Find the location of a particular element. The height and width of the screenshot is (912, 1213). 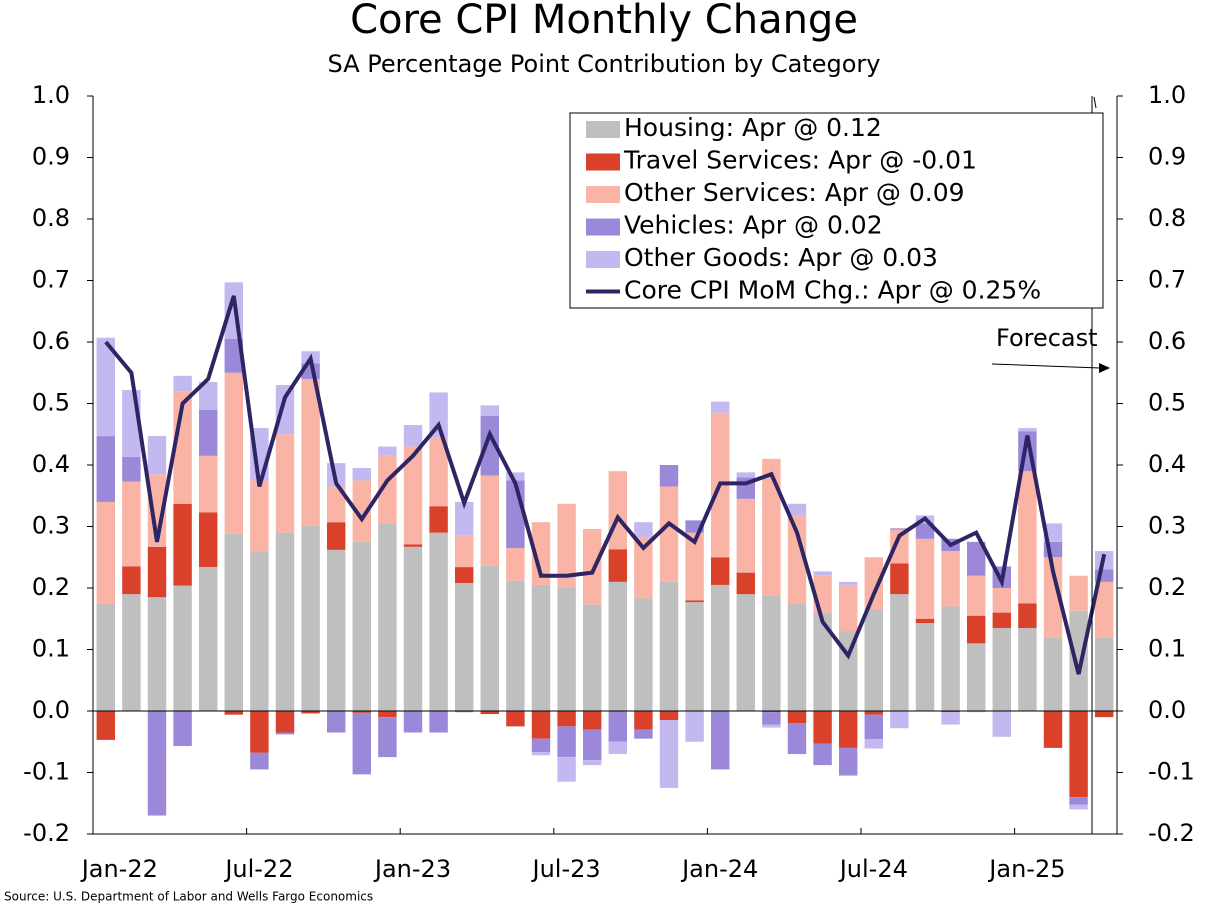

x-tick-label: Jan-22 is located at coordinates (119, 869).